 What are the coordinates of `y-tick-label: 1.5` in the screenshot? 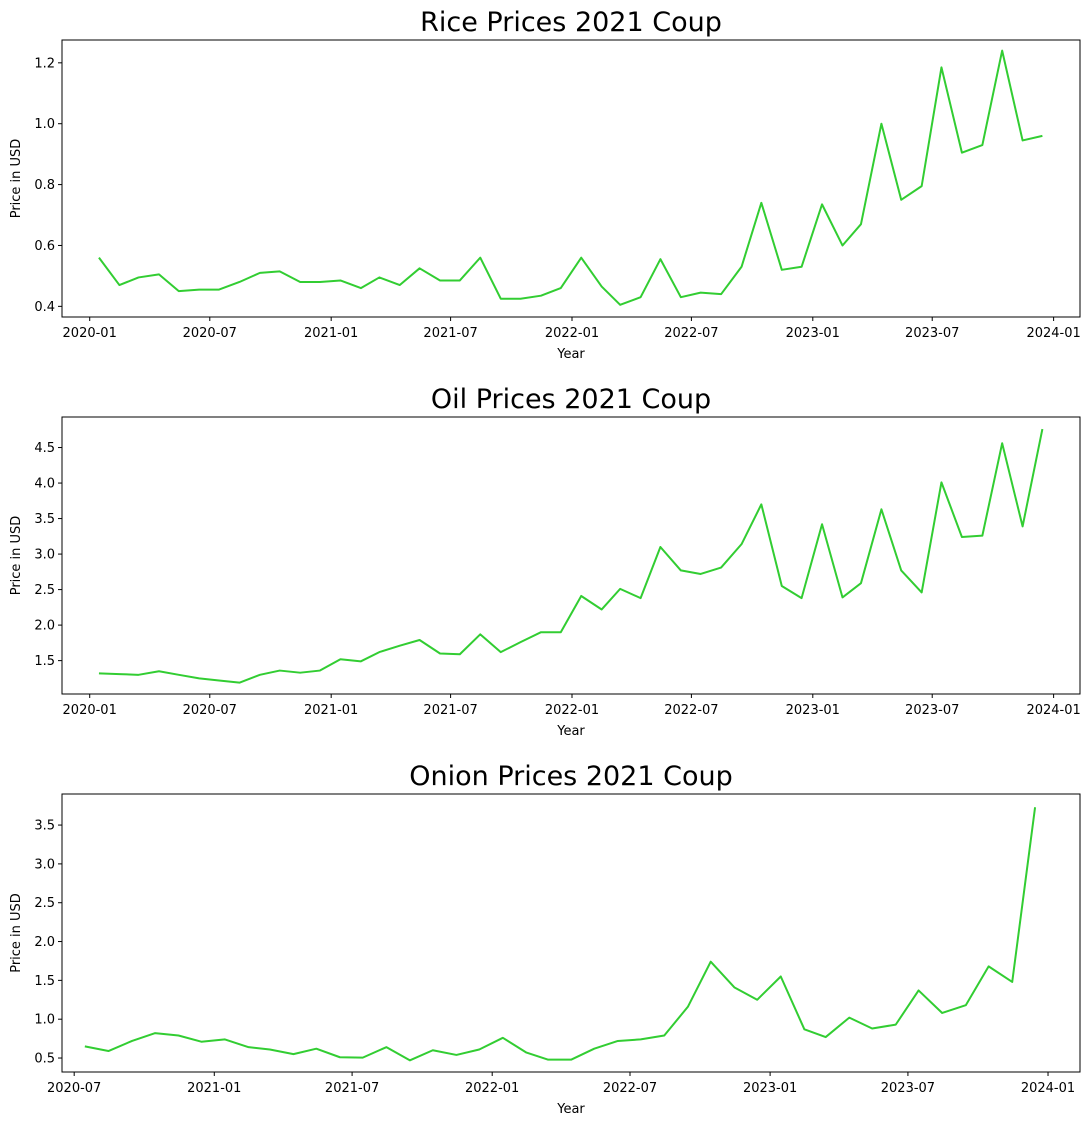 It's located at (44, 661).